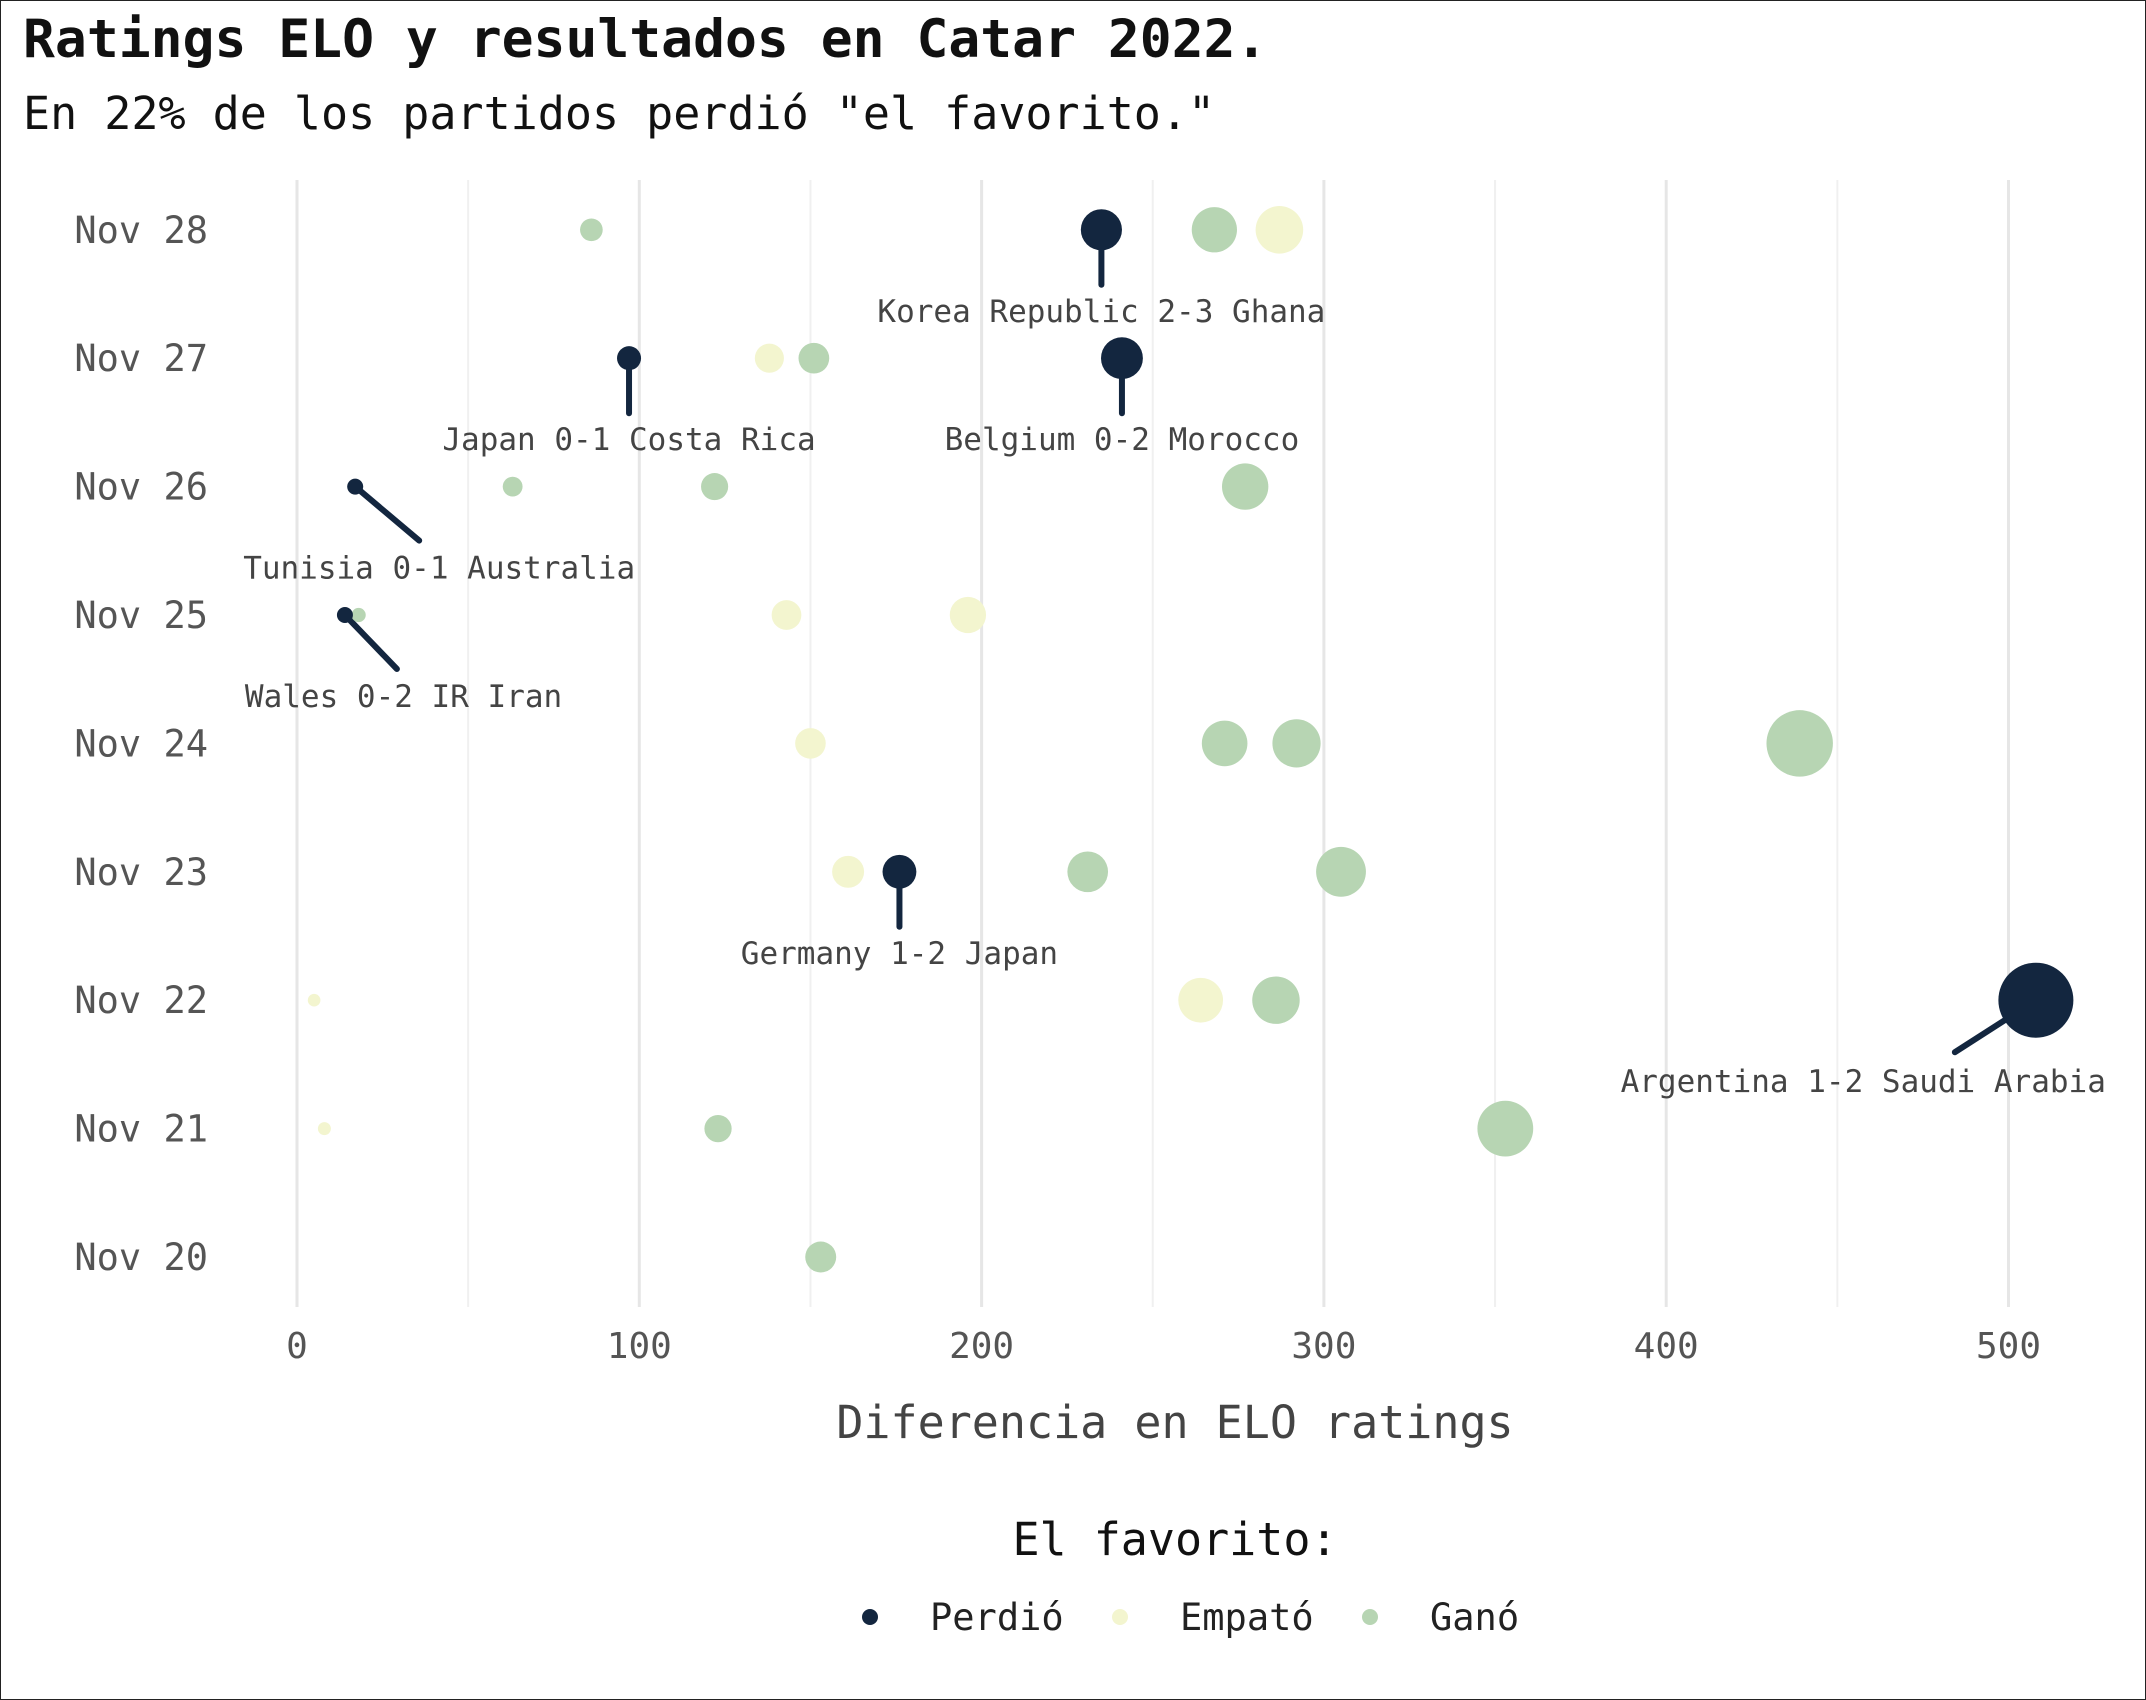 The image size is (2146, 1700). What do you see at coordinates (141, 230) in the screenshot?
I see `y-tick-label: Nov 28` at bounding box center [141, 230].